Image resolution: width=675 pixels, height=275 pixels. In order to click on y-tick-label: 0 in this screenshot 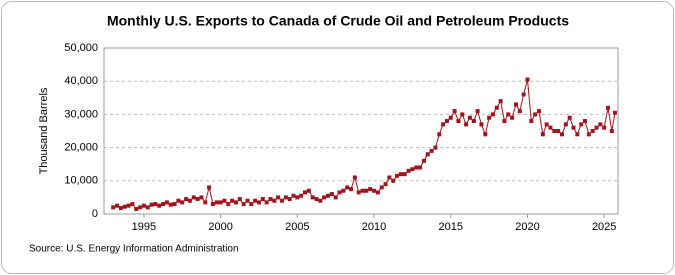, I will do `click(95, 214)`.